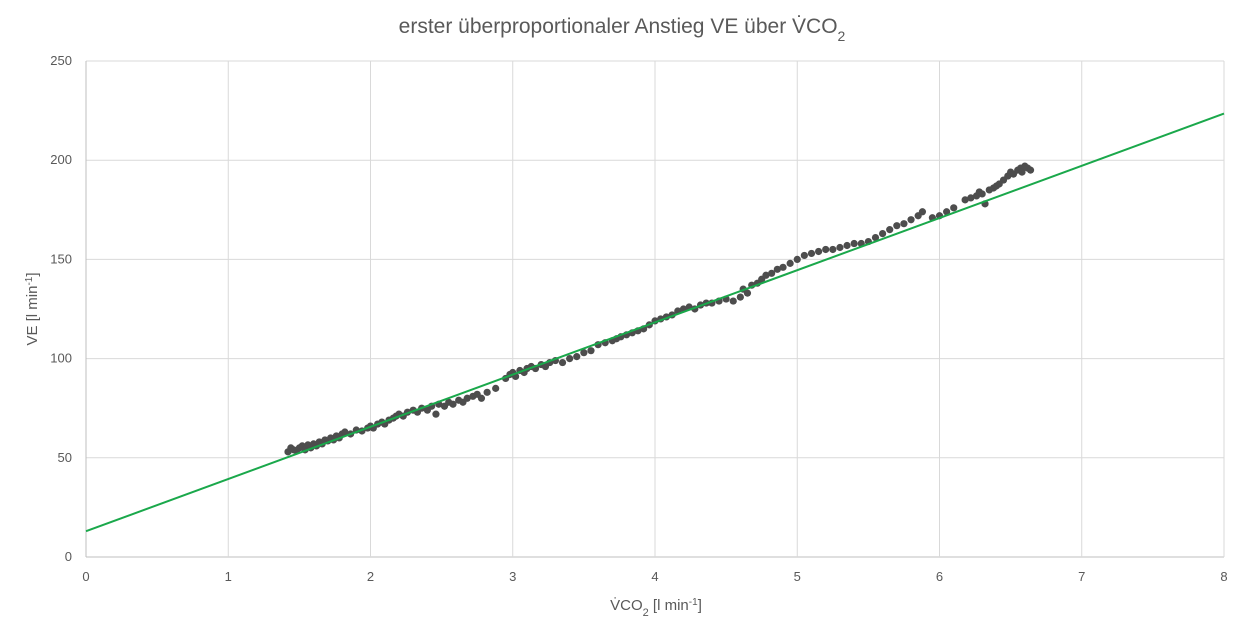 The width and height of the screenshot is (1245, 634). I want to click on y-tick-label: 200, so click(61, 159).